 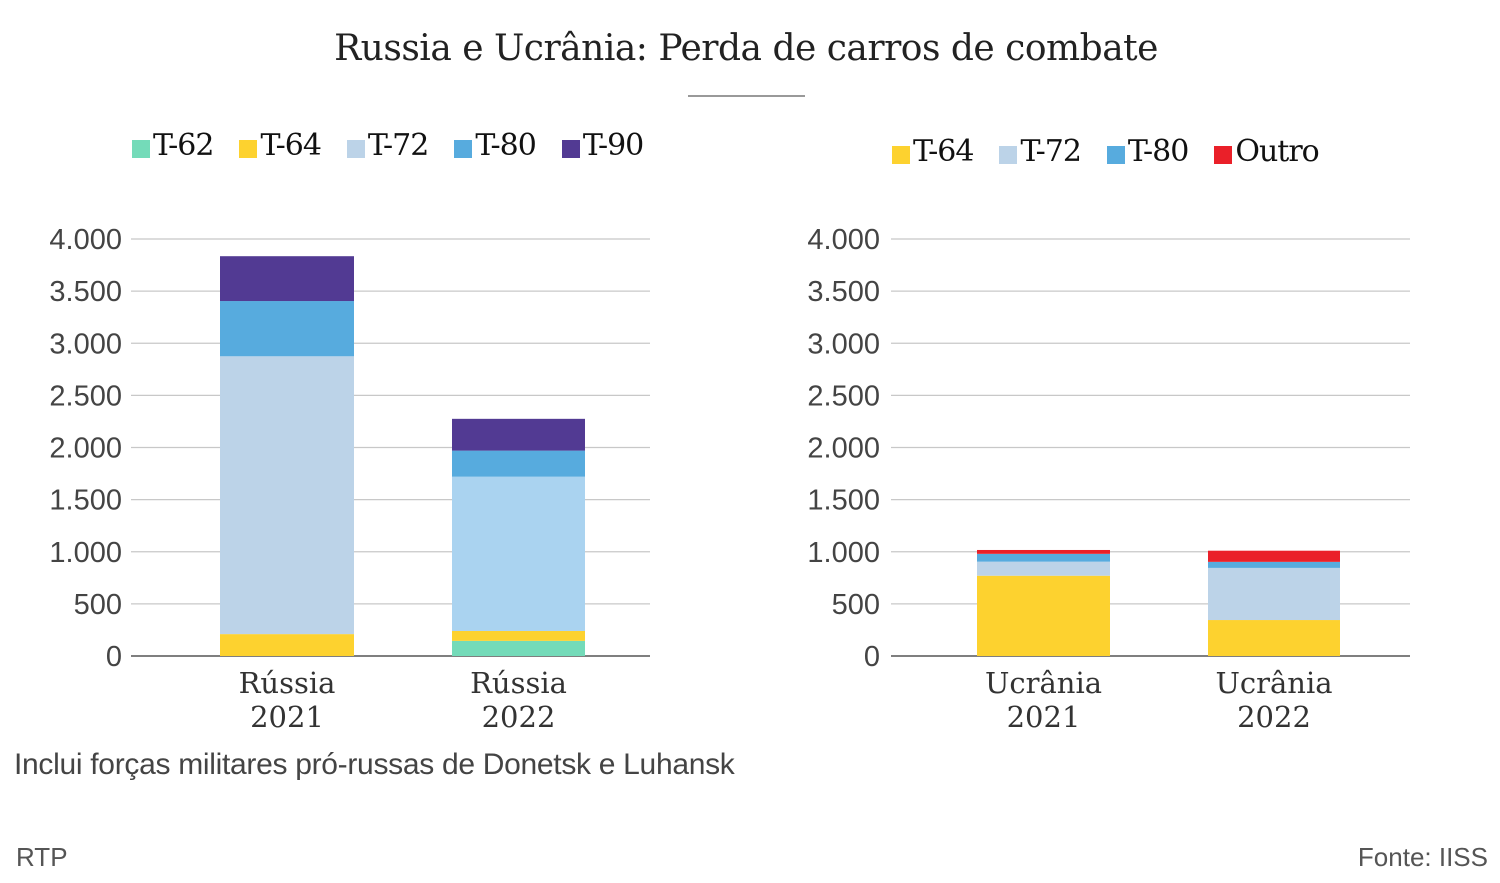 I want to click on legend-item-t-62: T-62, so click(x=173, y=145).